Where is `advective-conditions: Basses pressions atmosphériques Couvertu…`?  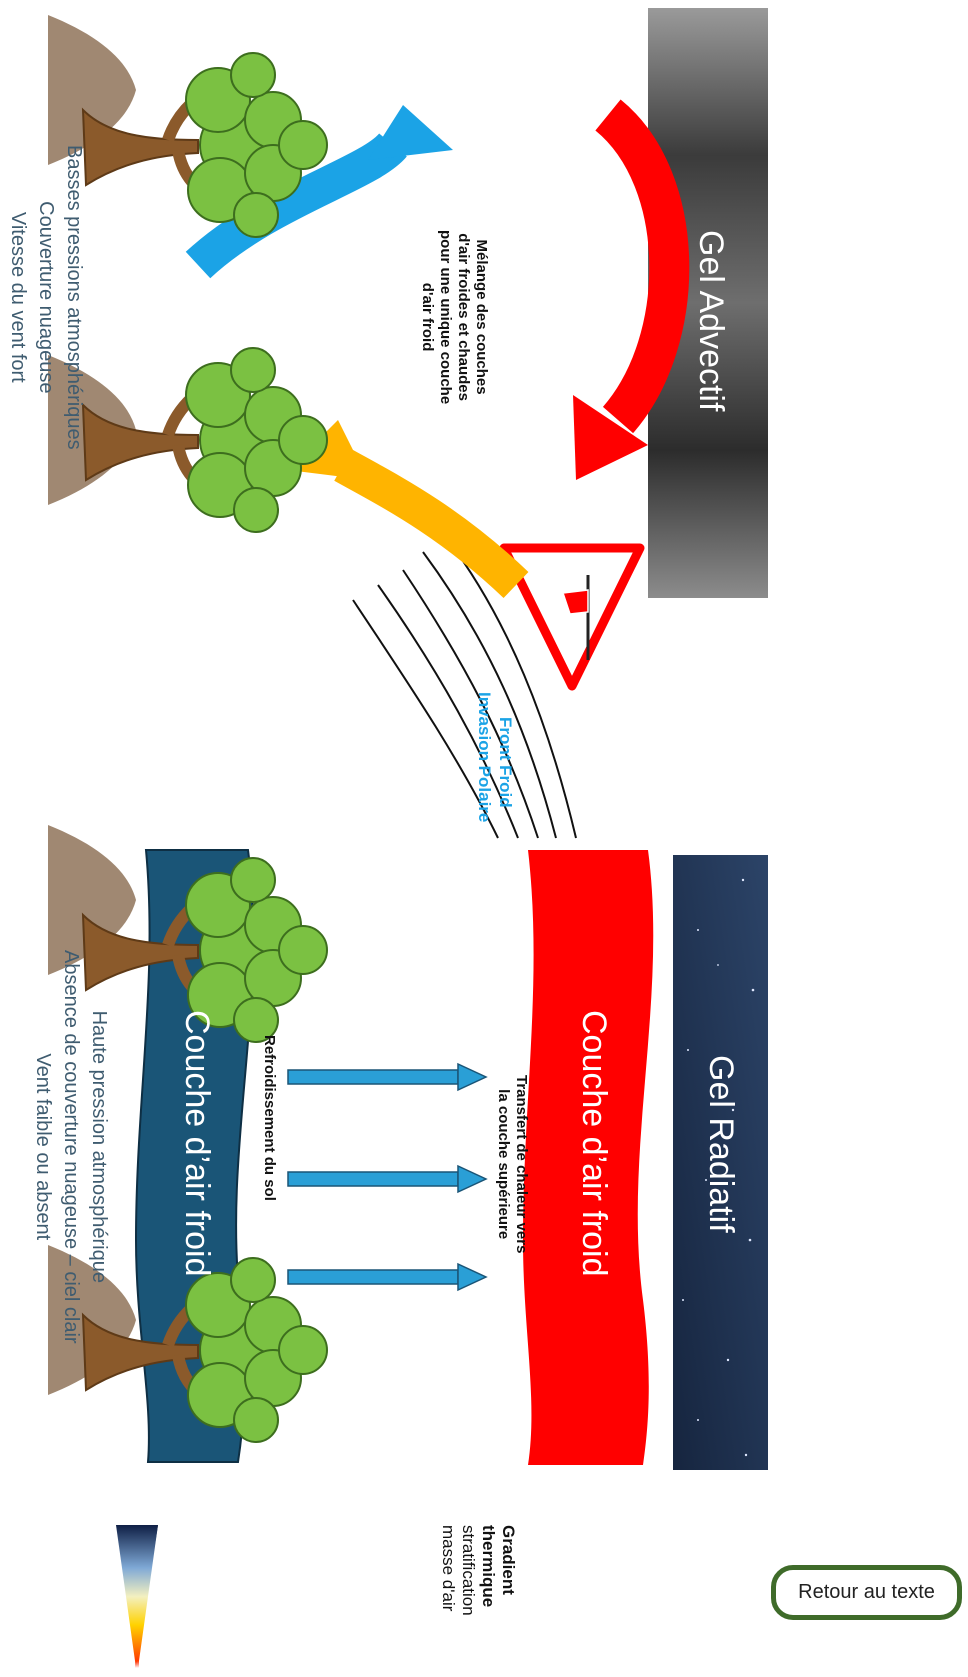
advective-conditions: Basses pressions atmosphériques Couvertu… is located at coordinates (46, 297).